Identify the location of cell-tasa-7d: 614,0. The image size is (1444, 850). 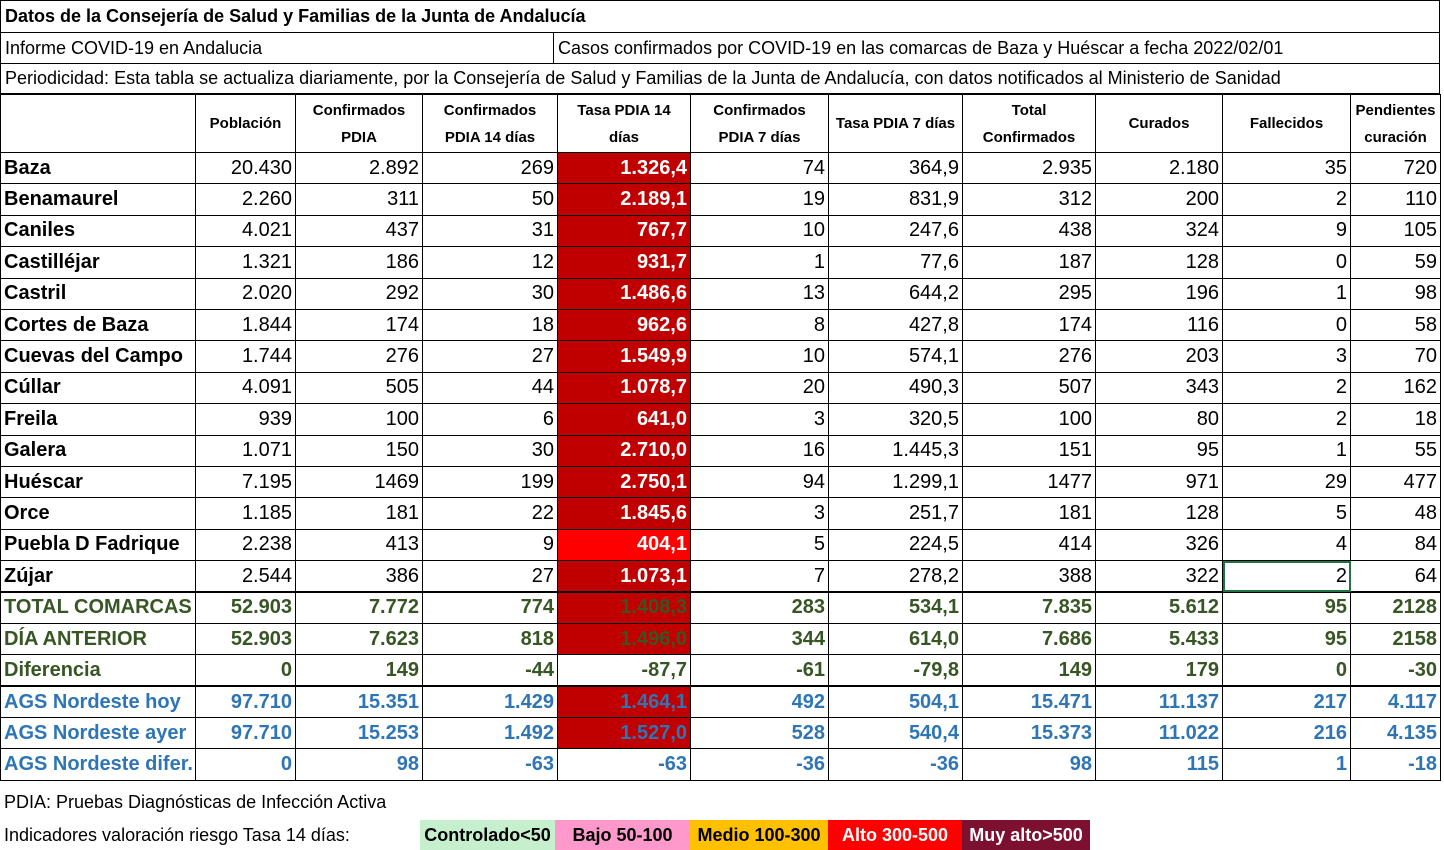
(895, 639).